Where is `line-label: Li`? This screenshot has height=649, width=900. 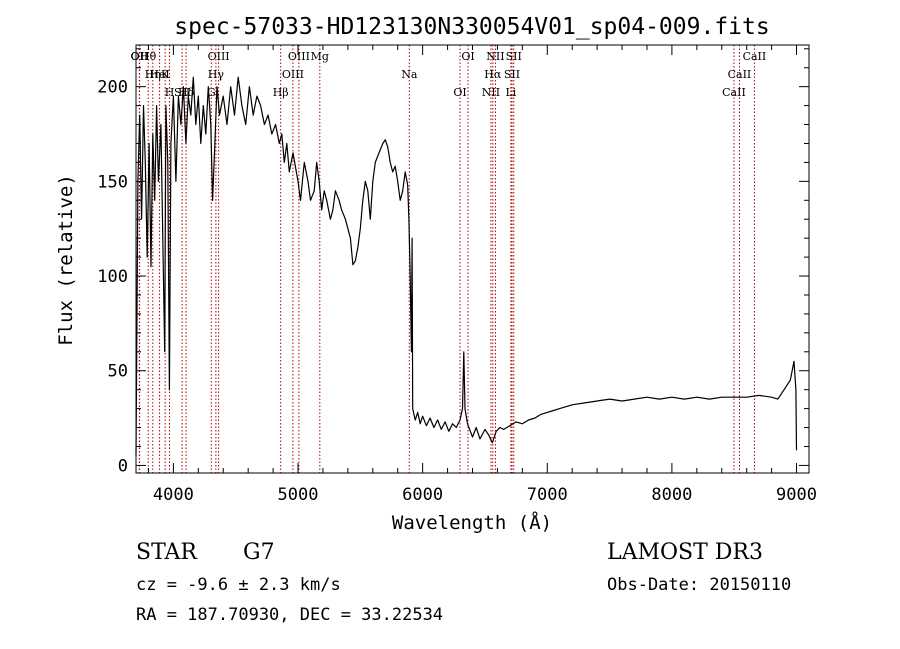 line-label: Li is located at coordinates (510, 92).